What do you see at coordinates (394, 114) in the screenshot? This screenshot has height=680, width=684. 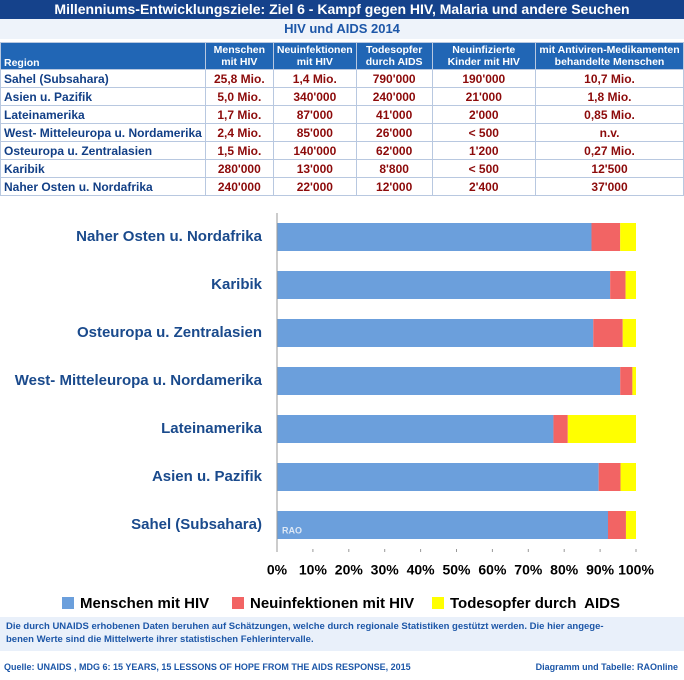 I see `value-cell: 41'000` at bounding box center [394, 114].